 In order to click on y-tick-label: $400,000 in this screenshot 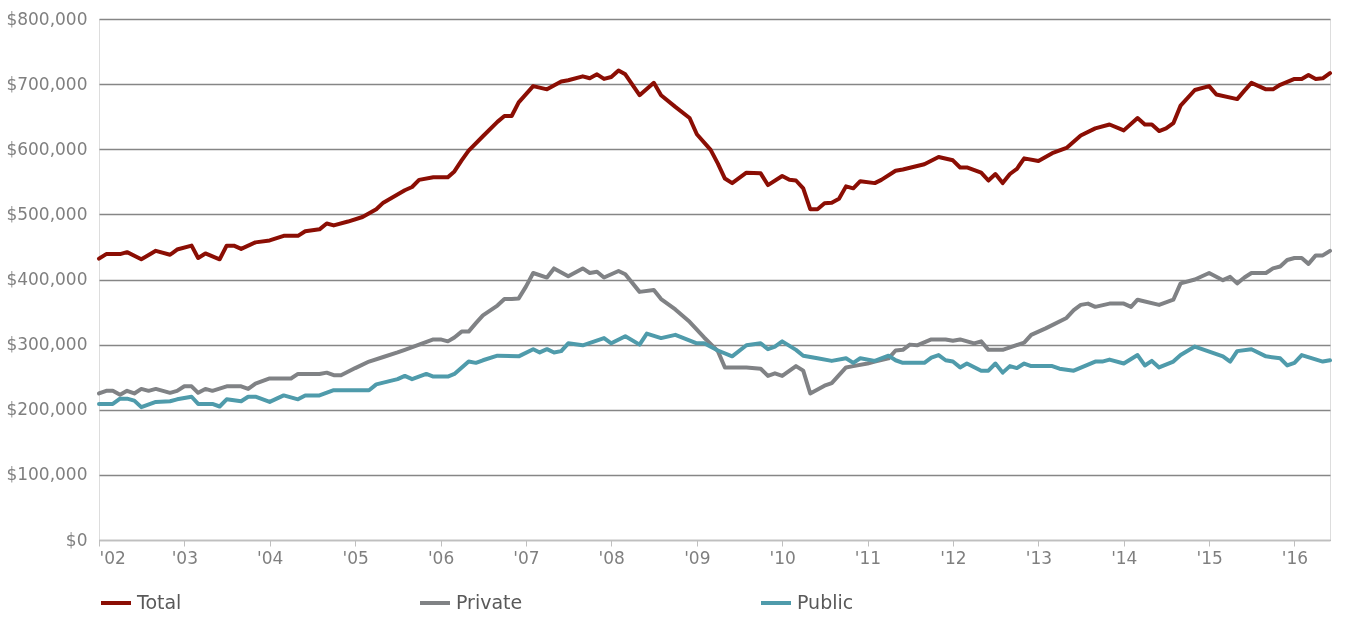, I will do `click(47, 279)`.